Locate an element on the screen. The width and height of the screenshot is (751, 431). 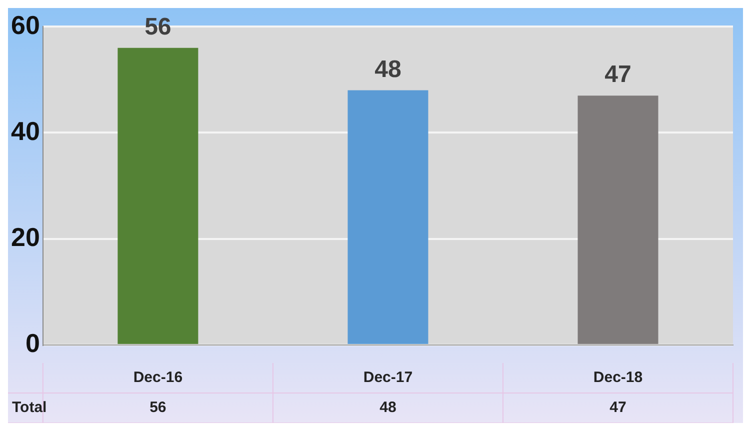
y-tick-label: 60 is located at coordinates (25, 25).